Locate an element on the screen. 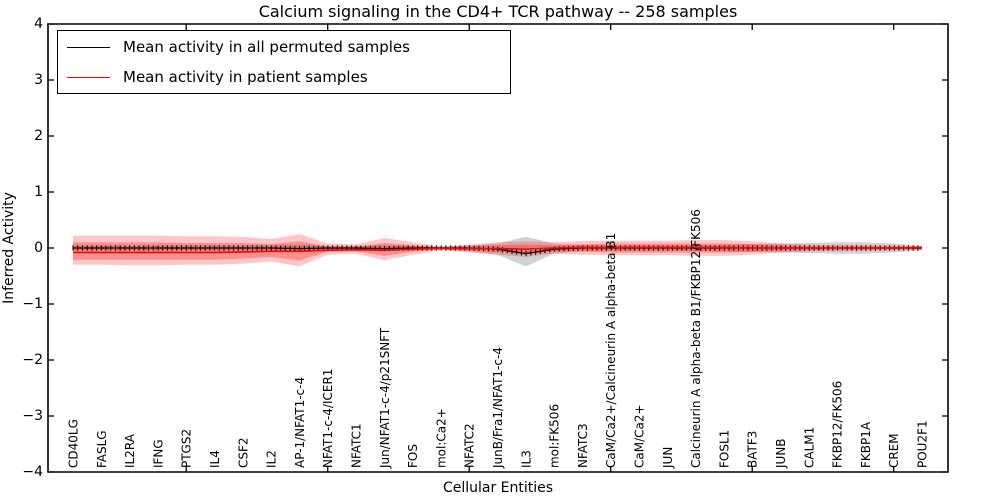 The width and height of the screenshot is (1000, 500). legend-label-patient: Mean activity in patient samples is located at coordinates (245, 77).